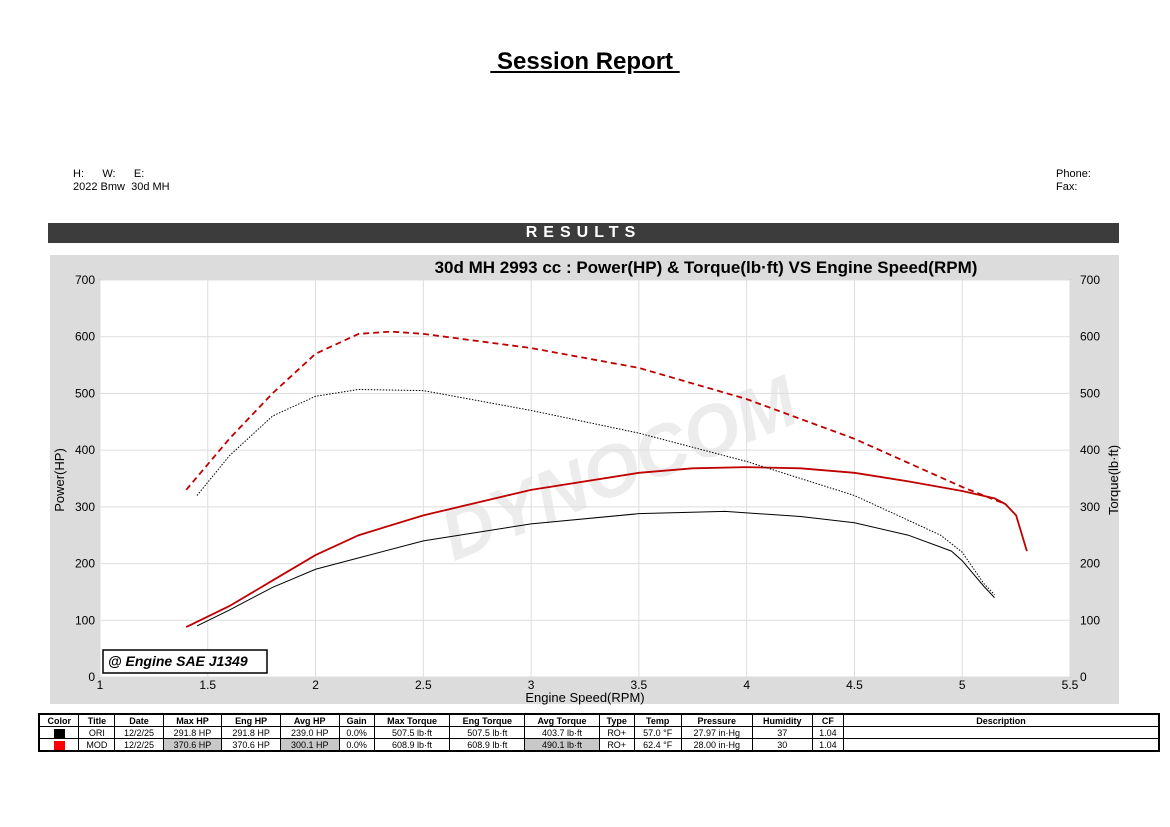 The height and width of the screenshot is (827, 1170). What do you see at coordinates (657, 732) in the screenshot?
I see `table-cell: 57.0 °F` at bounding box center [657, 732].